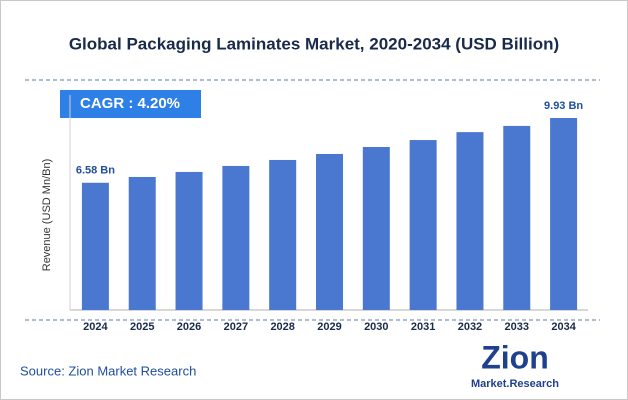 The width and height of the screenshot is (628, 400). I want to click on source: Source: Zion Market Research, so click(108, 370).